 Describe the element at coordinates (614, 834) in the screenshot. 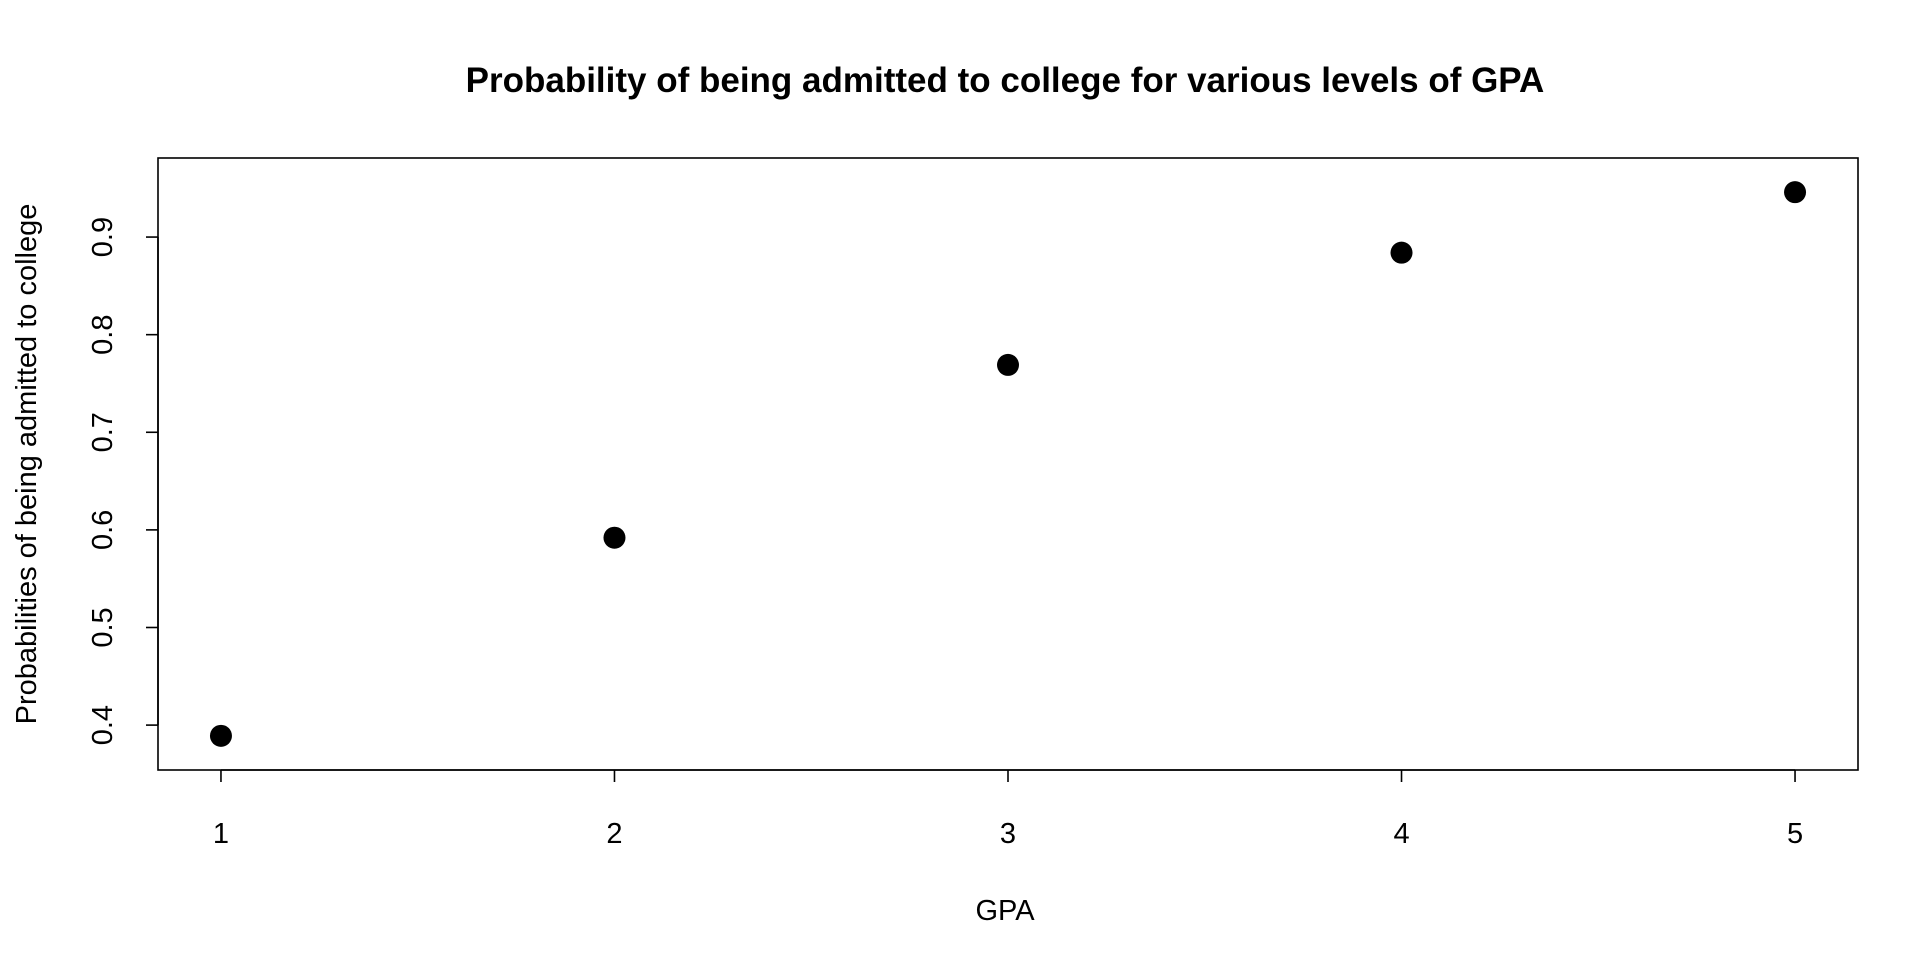

I see `x-tick-label: 2` at that location.